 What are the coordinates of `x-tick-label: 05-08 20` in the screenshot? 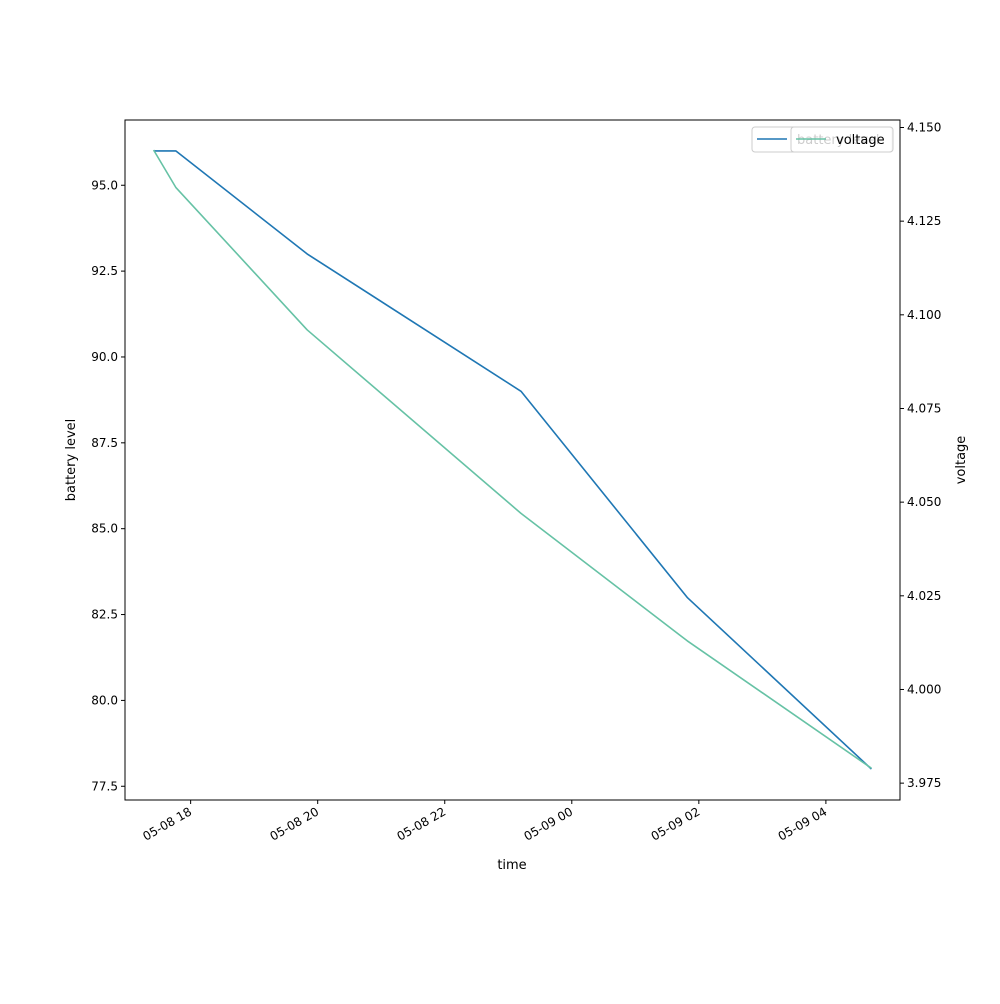 It's located at (294, 823).